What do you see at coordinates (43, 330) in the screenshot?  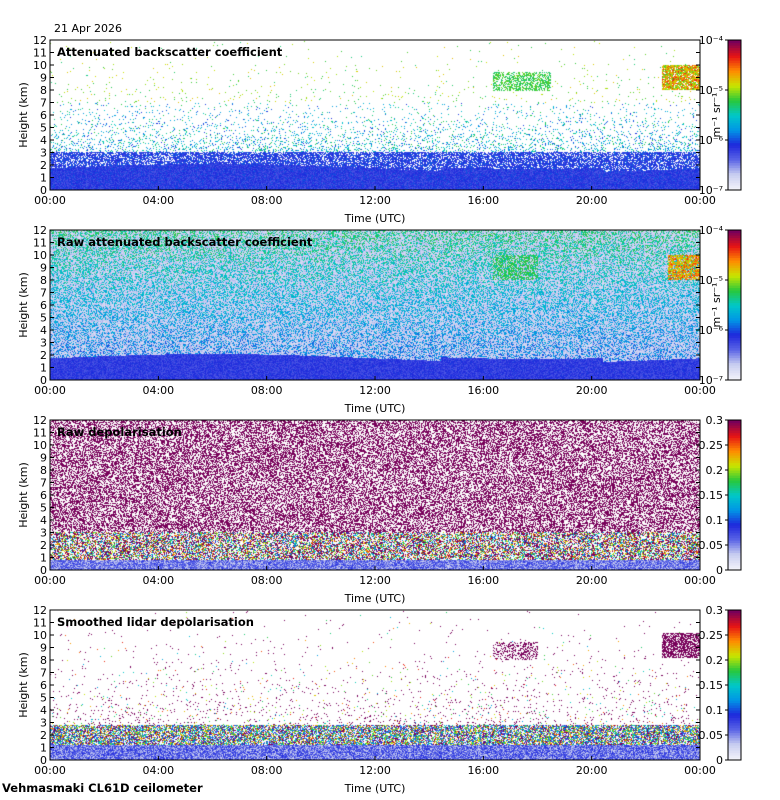 I see `y-tick-label: 4` at bounding box center [43, 330].